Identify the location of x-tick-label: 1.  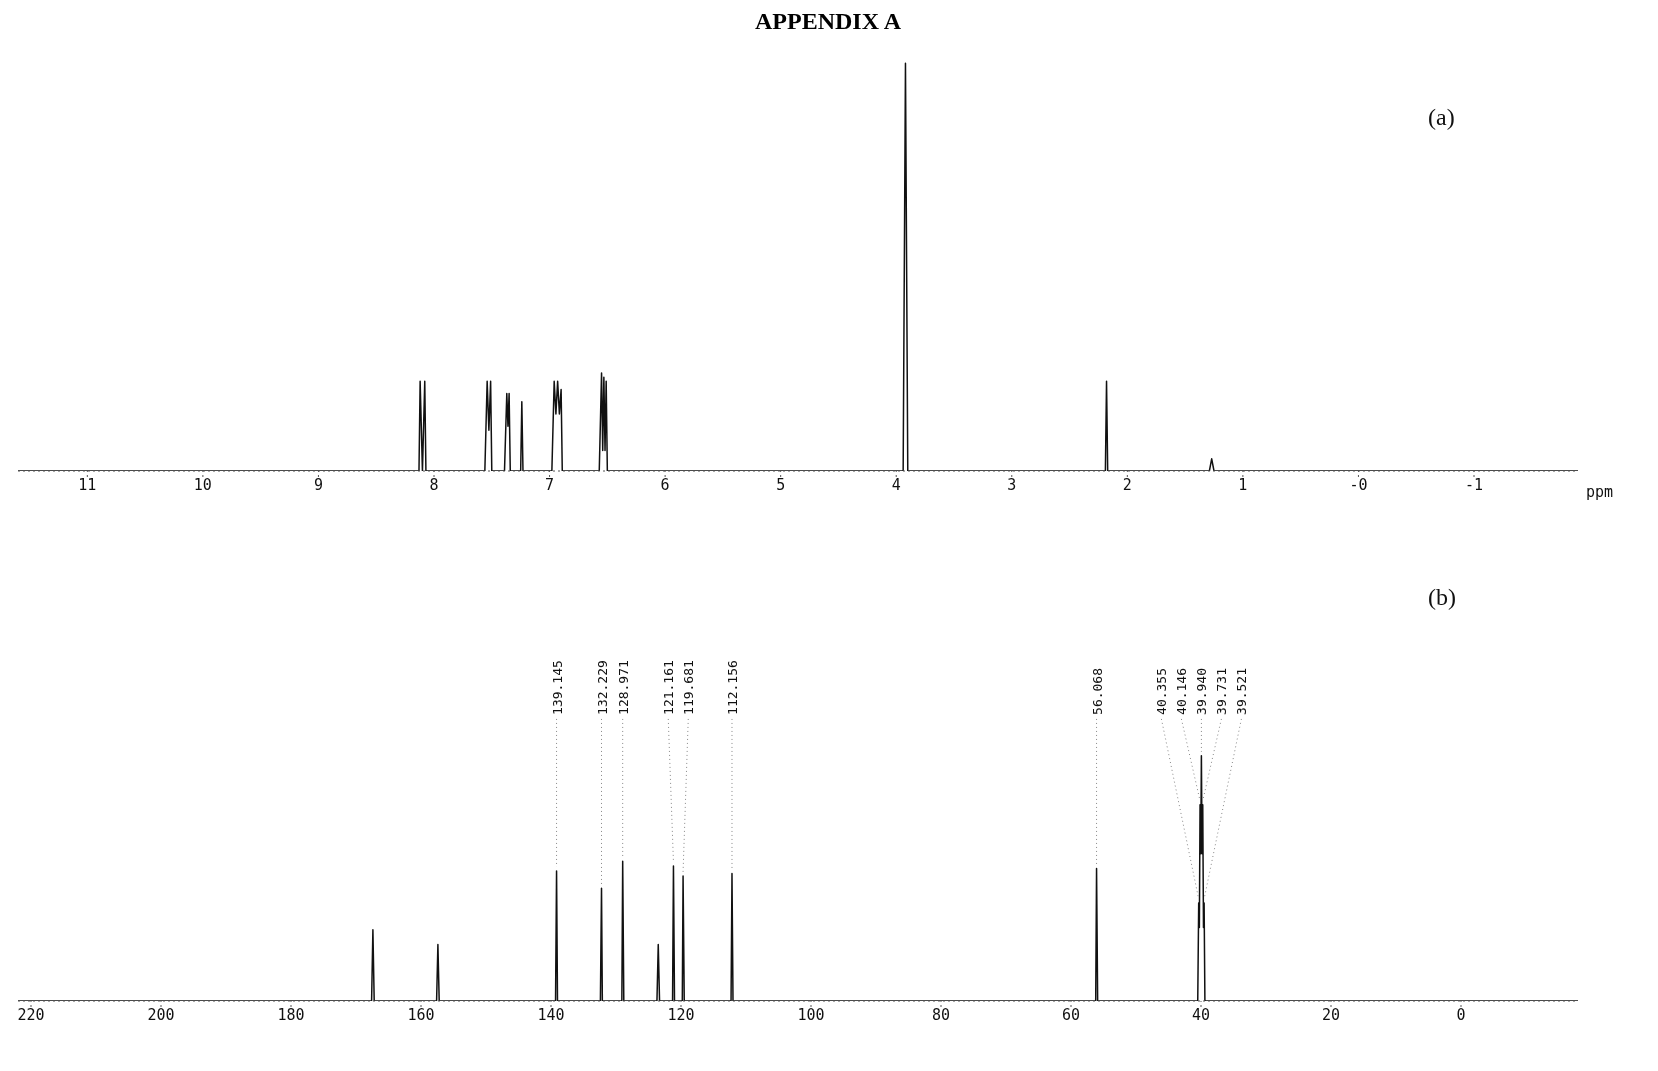
(1243, 484).